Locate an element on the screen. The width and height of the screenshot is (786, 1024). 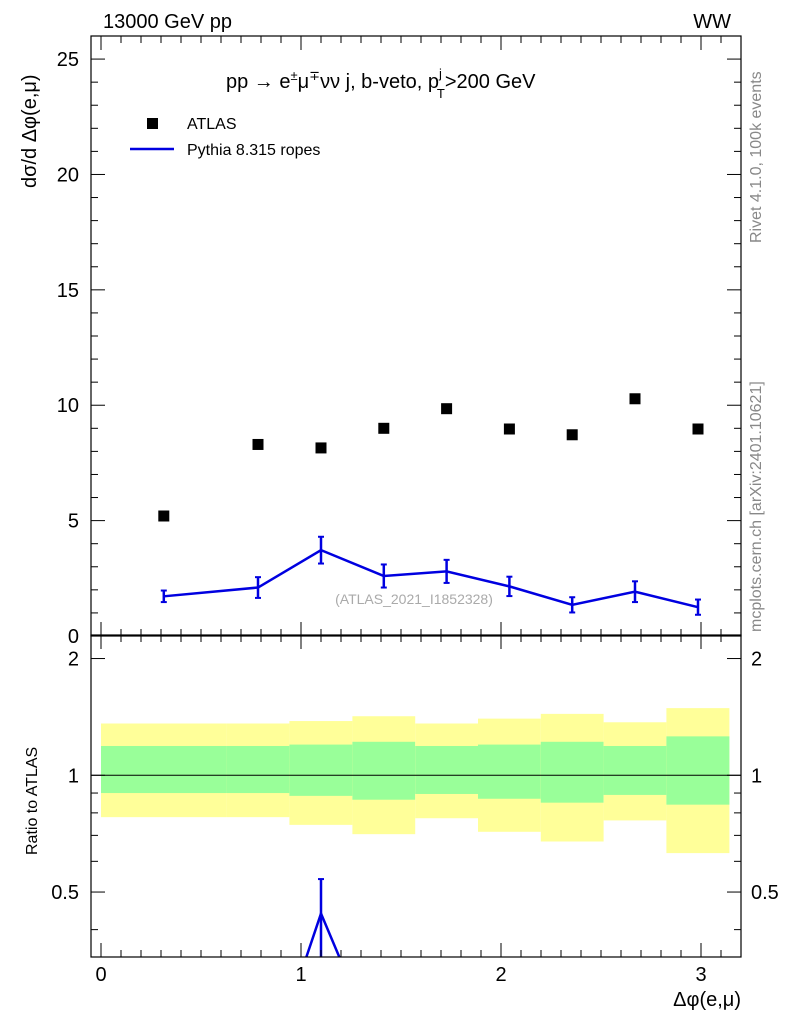
ratio-y-tick-label: 2 is located at coordinates (73, 660).